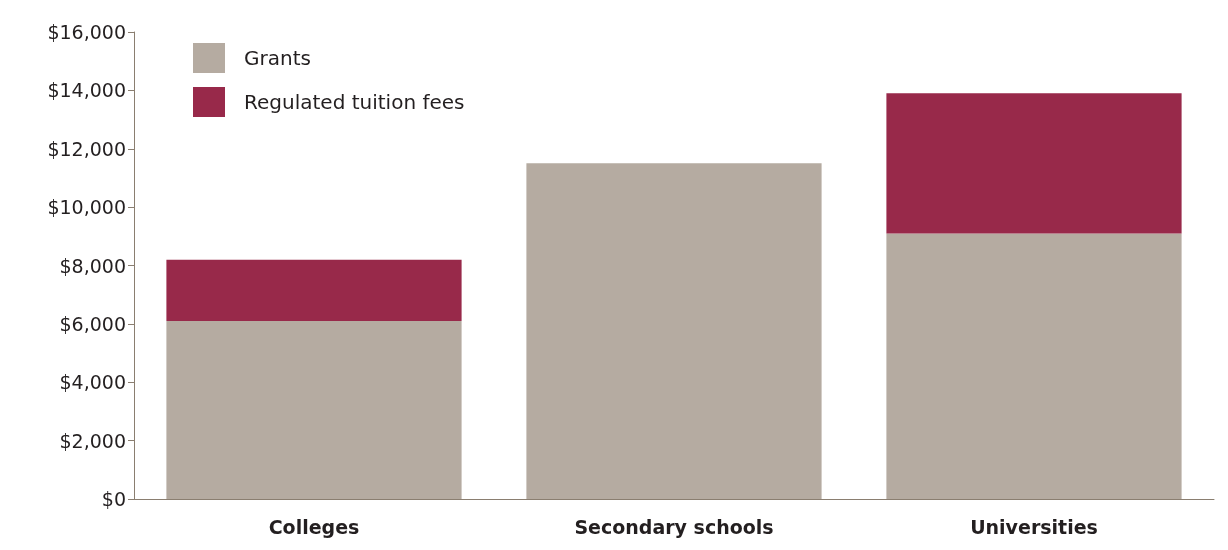 This screenshot has height=550, width=1228. Describe the element at coordinates (674, 526) in the screenshot. I see `x-tick-label: Secondary schools` at that location.